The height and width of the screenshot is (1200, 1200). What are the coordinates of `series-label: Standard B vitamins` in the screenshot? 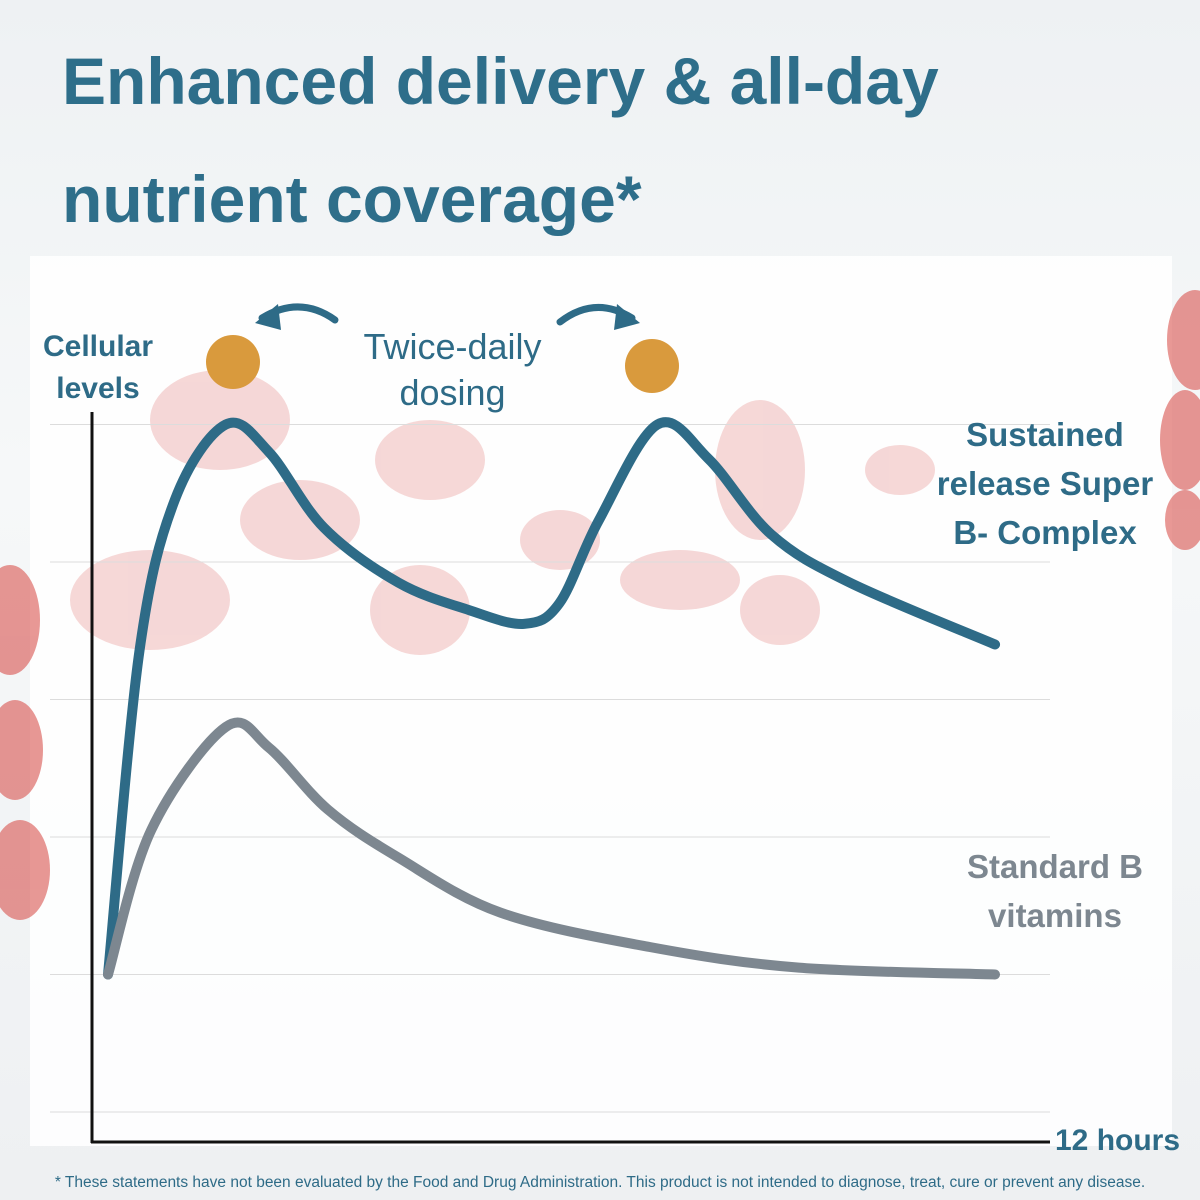 It's located at (1055, 891).